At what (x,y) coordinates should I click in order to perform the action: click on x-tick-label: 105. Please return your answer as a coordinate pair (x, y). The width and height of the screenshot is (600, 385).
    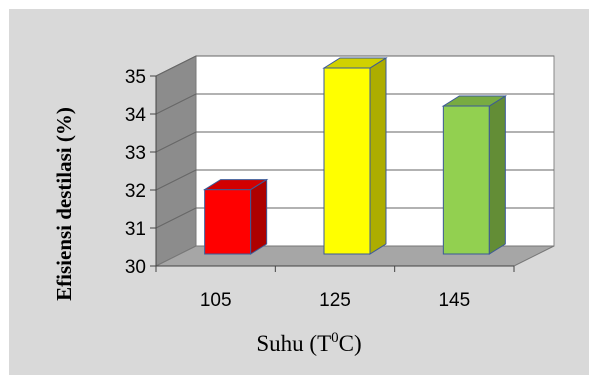
    Looking at the image, I should click on (216, 300).